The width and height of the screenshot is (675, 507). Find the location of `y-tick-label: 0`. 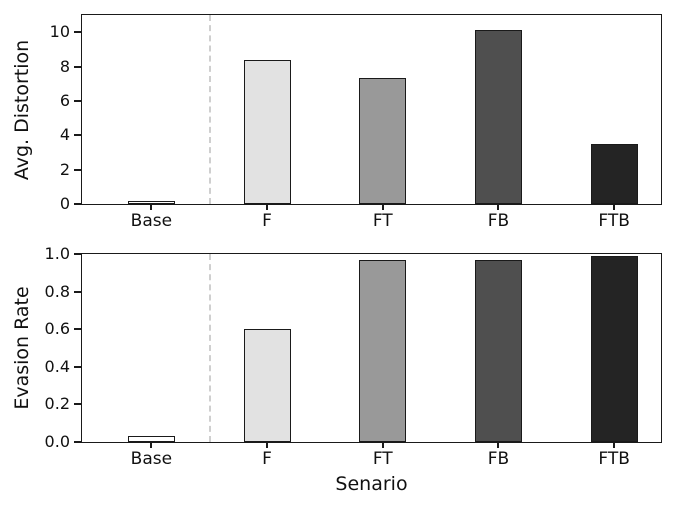

y-tick-label: 0 is located at coordinates (64, 203).